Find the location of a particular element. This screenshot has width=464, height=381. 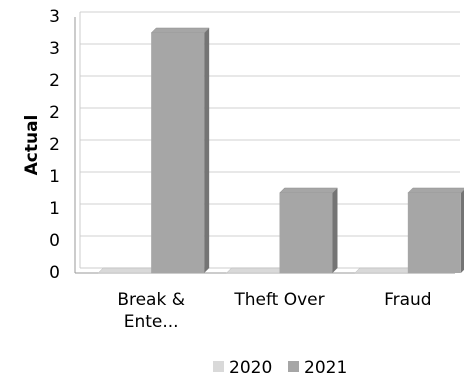

legend-label: 2020 is located at coordinates (250, 368).